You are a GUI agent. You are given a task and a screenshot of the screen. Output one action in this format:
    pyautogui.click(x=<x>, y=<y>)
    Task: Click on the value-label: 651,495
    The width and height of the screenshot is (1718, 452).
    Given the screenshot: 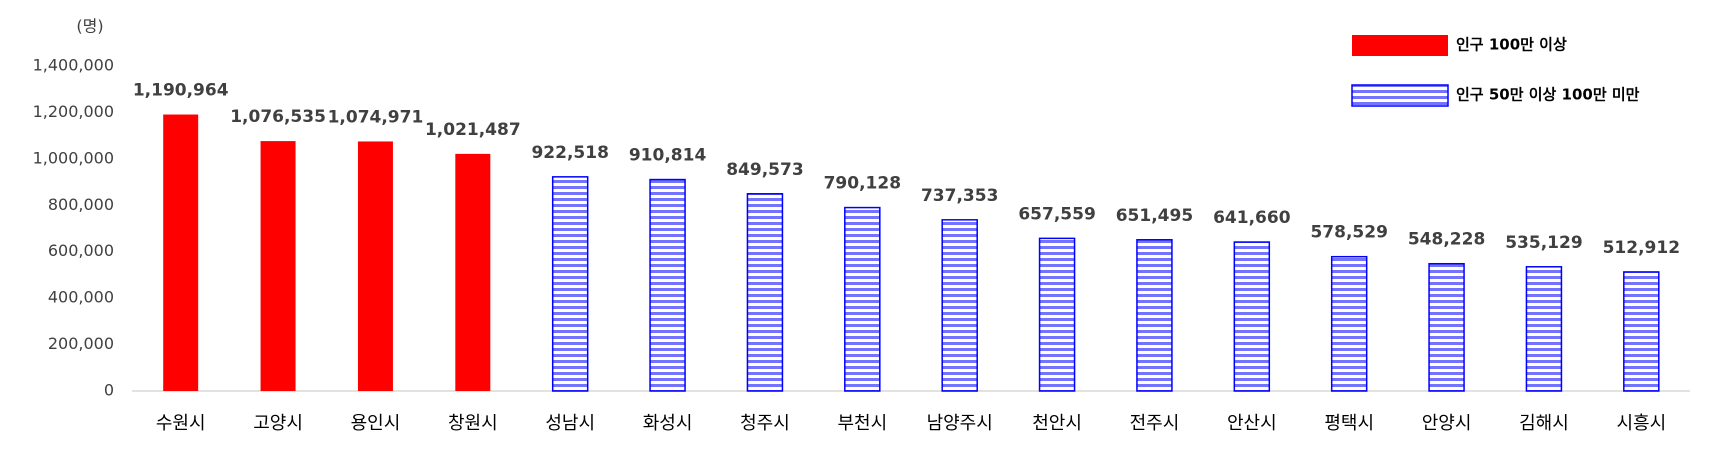 What is the action you would take?
    pyautogui.click(x=1154, y=216)
    